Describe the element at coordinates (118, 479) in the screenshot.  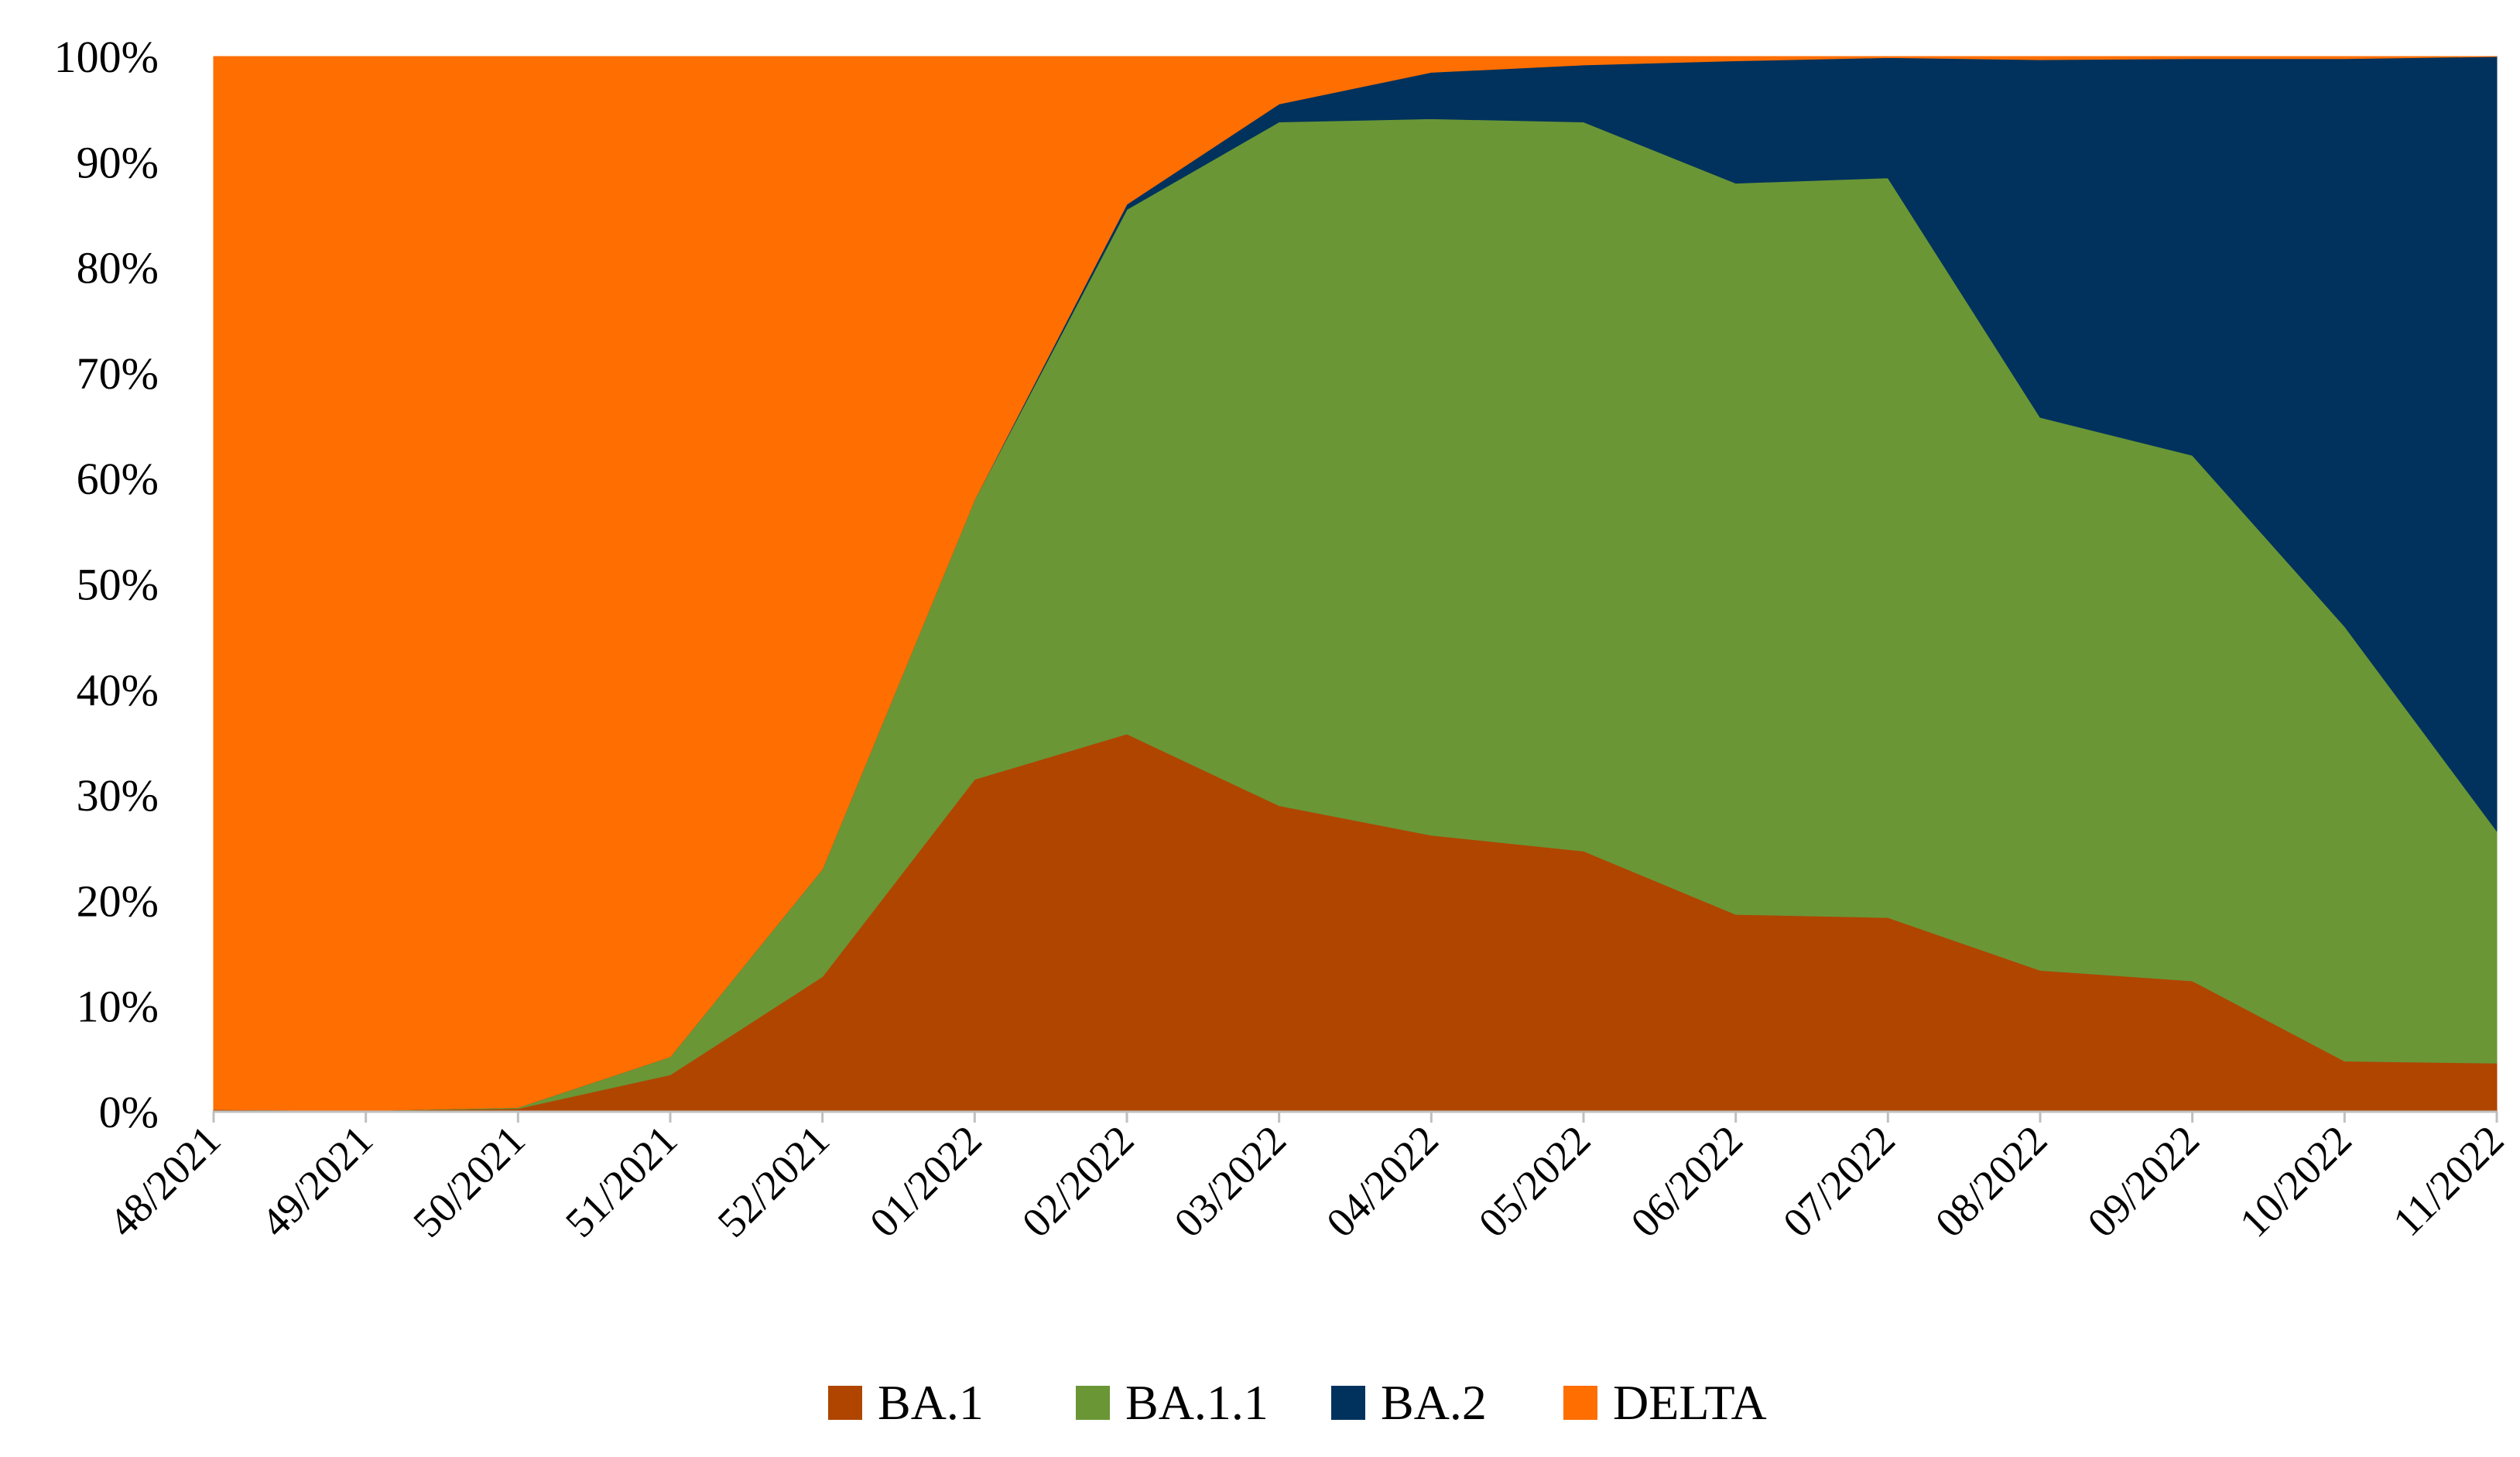
I see `y-tick-label: 60%` at that location.